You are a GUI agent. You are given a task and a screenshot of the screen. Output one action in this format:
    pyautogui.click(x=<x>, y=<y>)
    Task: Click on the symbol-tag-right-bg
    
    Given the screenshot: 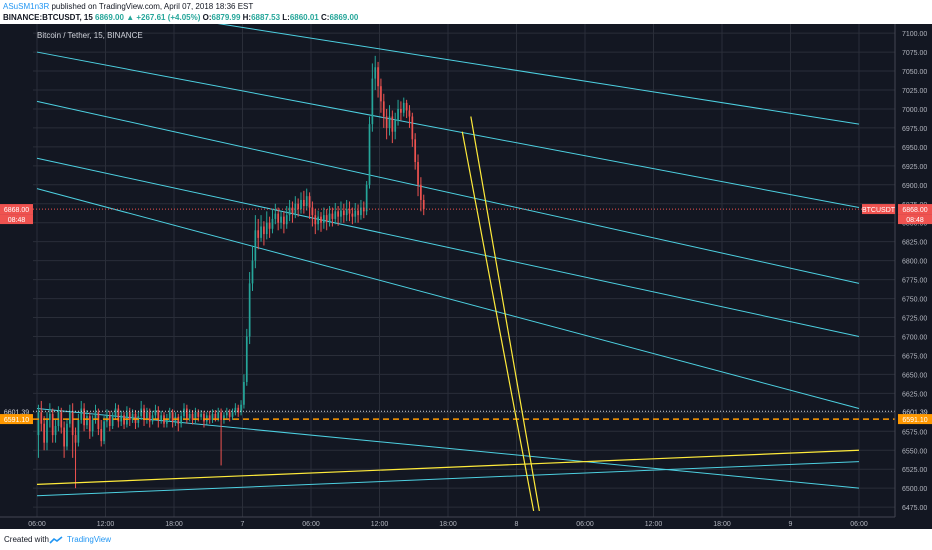 What is the action you would take?
    pyautogui.click(x=878, y=209)
    